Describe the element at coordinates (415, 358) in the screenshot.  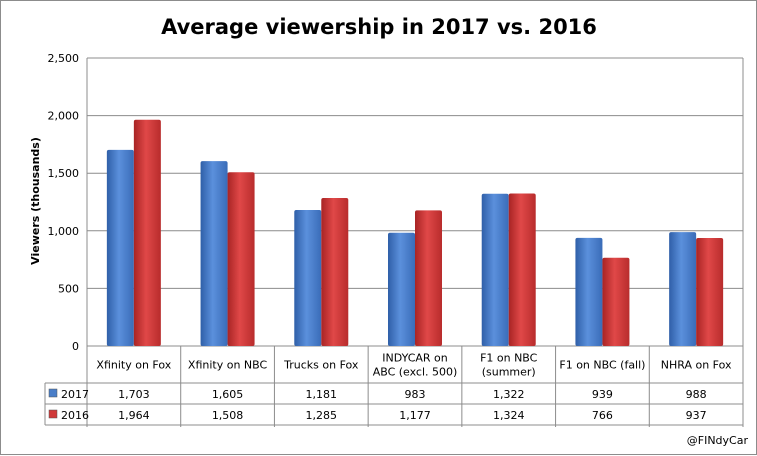
I see `category-label: INDYCAR on` at that location.